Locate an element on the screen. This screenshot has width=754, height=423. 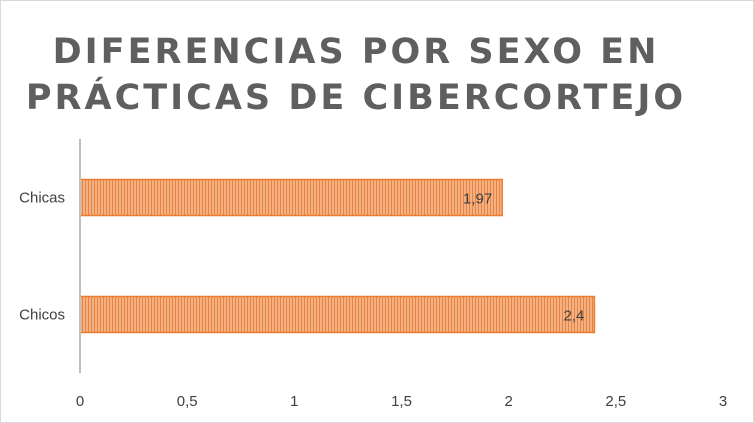
chart-title-line-1: DIFERENCIAS POR SEXO EN is located at coordinates (356, 52).